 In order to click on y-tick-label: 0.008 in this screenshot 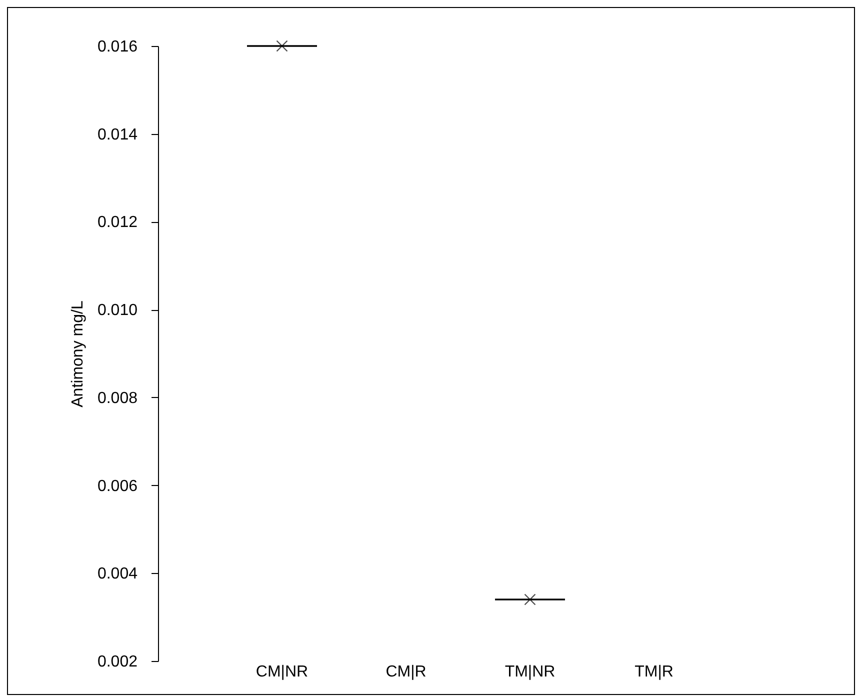, I will do `click(117, 398)`.